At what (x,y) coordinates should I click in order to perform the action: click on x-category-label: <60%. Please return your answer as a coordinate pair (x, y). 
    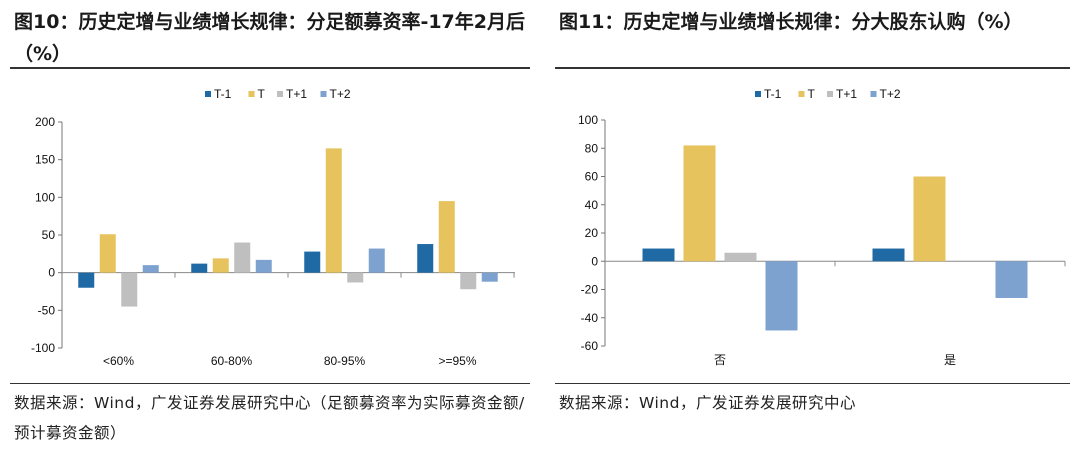
    Looking at the image, I should click on (118, 361).